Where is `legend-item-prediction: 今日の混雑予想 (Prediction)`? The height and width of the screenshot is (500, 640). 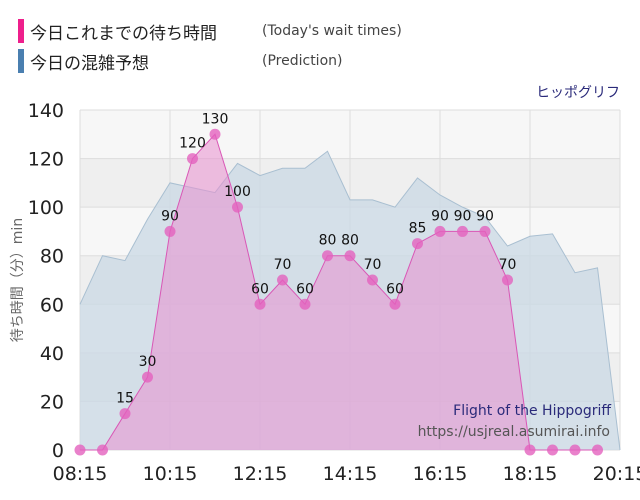 legend-item-prediction: 今日の混雑予想 (Prediction) is located at coordinates (180, 61).